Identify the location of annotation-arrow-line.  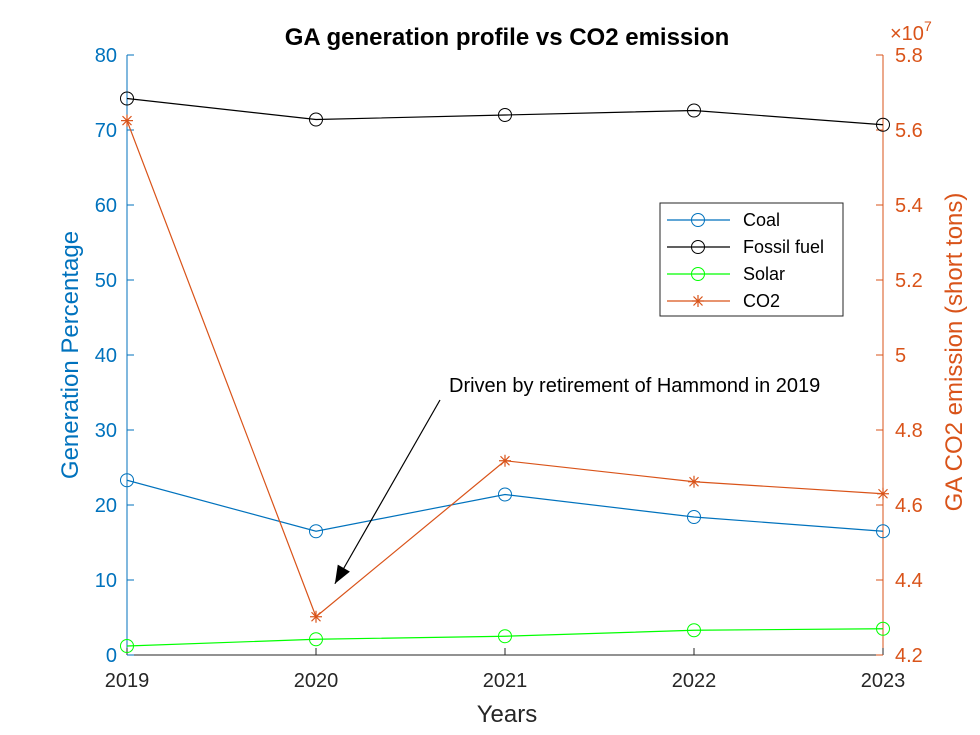
(387, 492).